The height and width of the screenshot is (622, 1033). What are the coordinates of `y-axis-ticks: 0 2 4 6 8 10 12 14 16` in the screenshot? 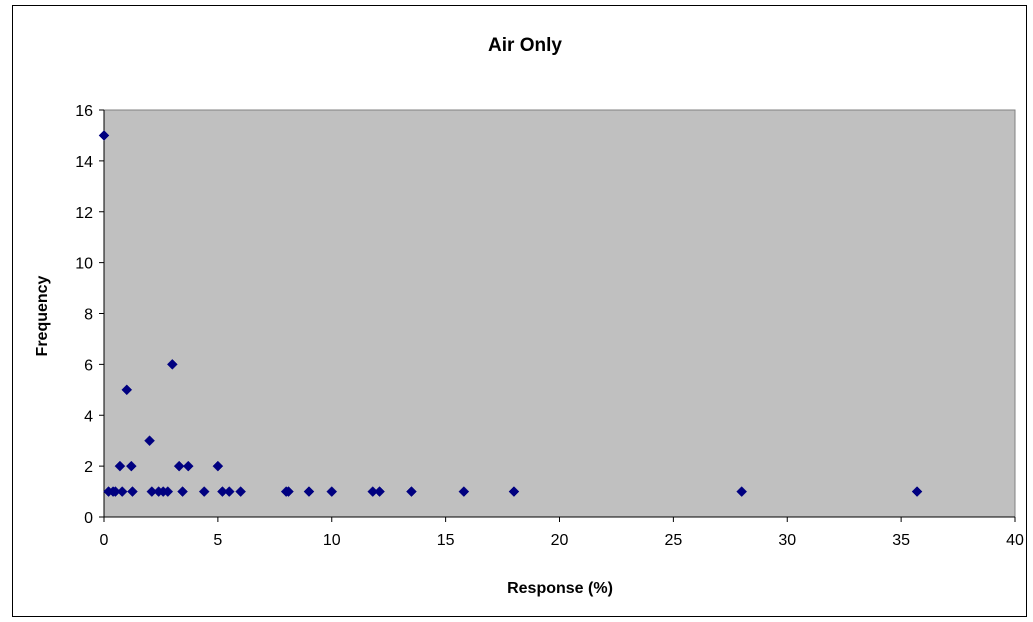 It's located at (89, 315).